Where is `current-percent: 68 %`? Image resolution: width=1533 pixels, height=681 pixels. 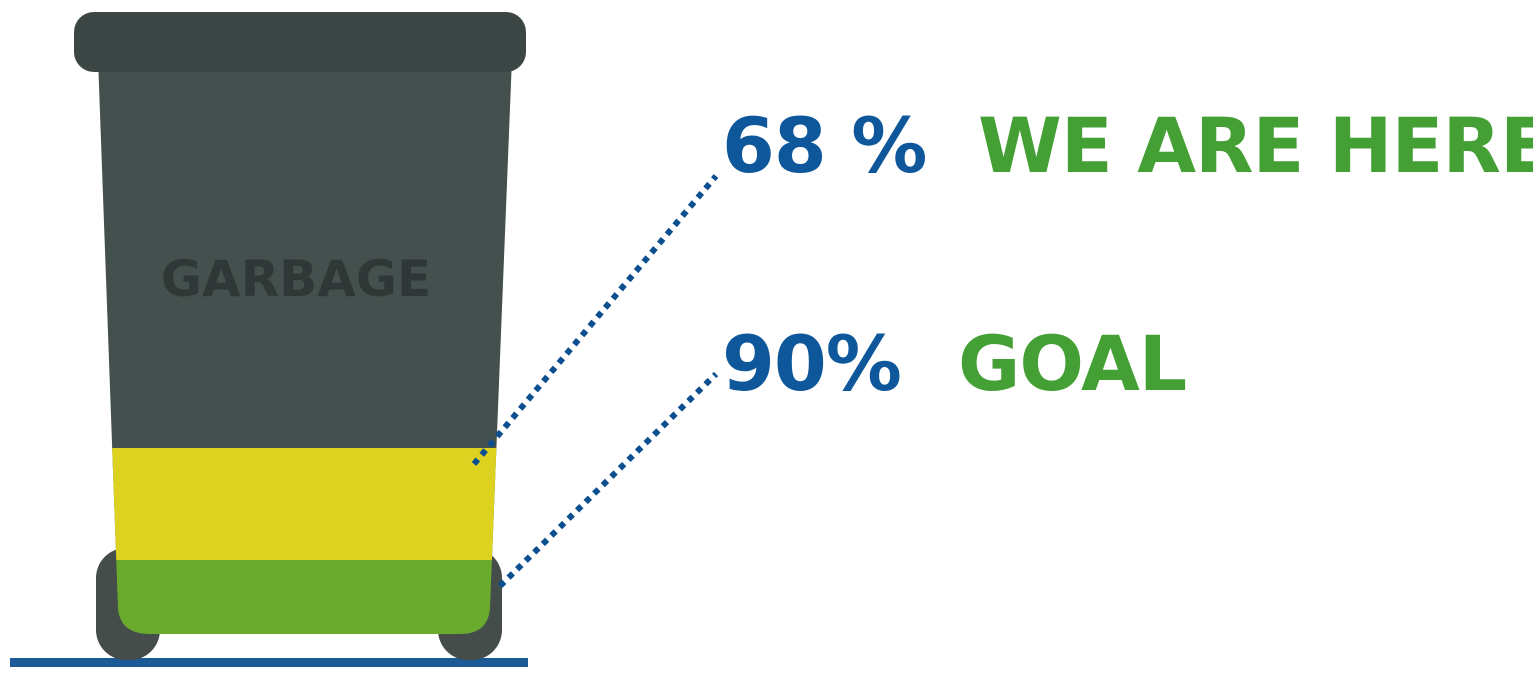 current-percent: 68 % is located at coordinates (824, 145).